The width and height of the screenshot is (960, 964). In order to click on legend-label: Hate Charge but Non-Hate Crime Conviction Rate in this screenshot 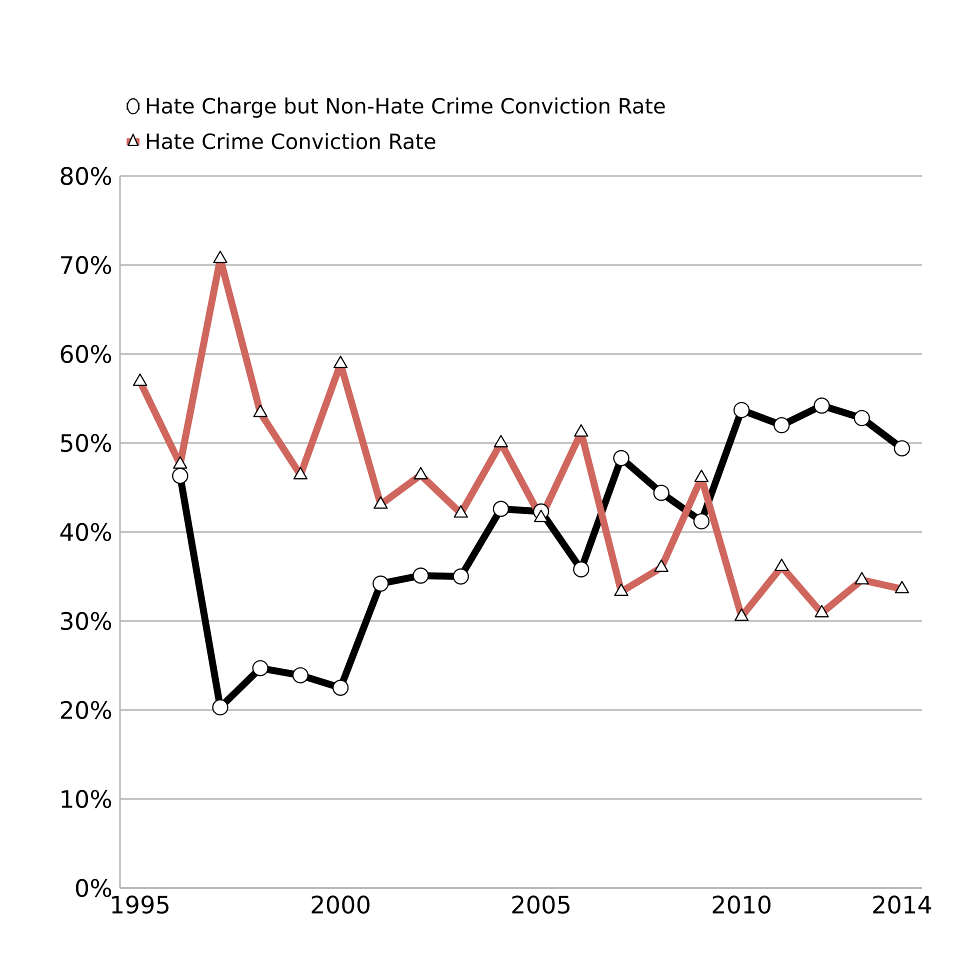, I will do `click(406, 108)`.